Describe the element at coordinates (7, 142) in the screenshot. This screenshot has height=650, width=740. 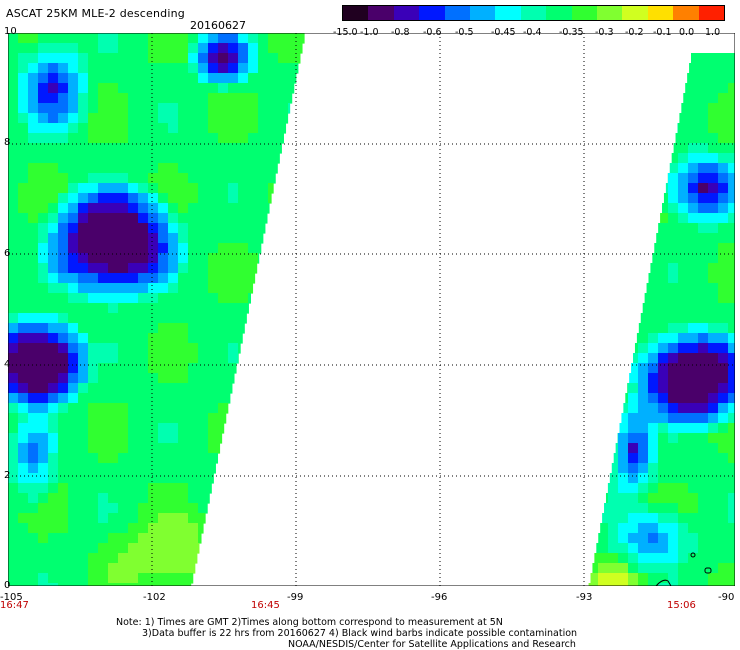
I see `y-tick-8: 8` at that location.